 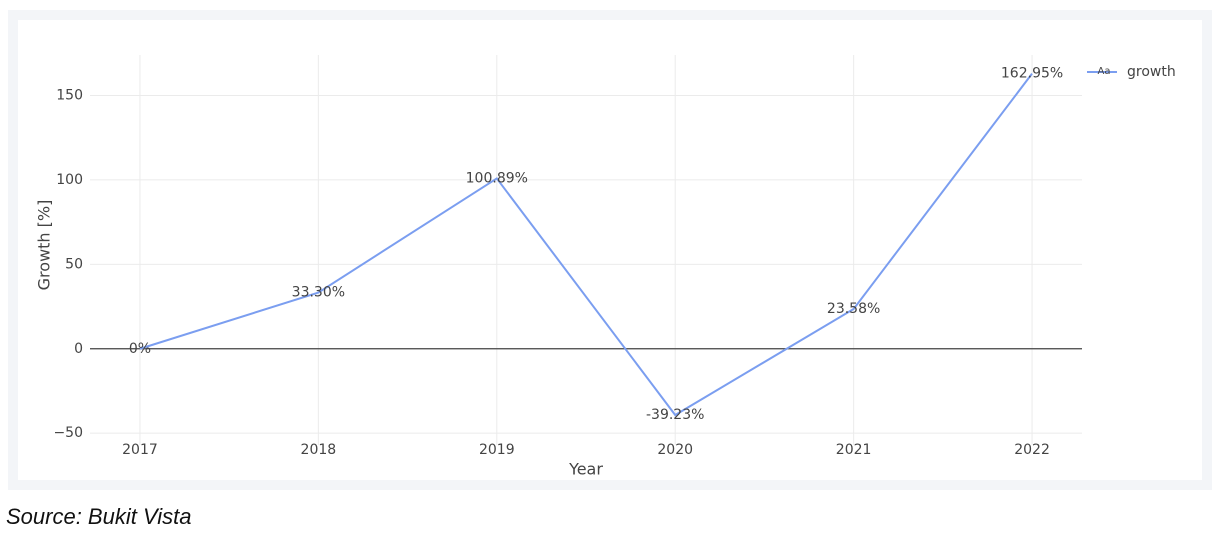 I want to click on data-label: 33.30%, so click(x=318, y=293).